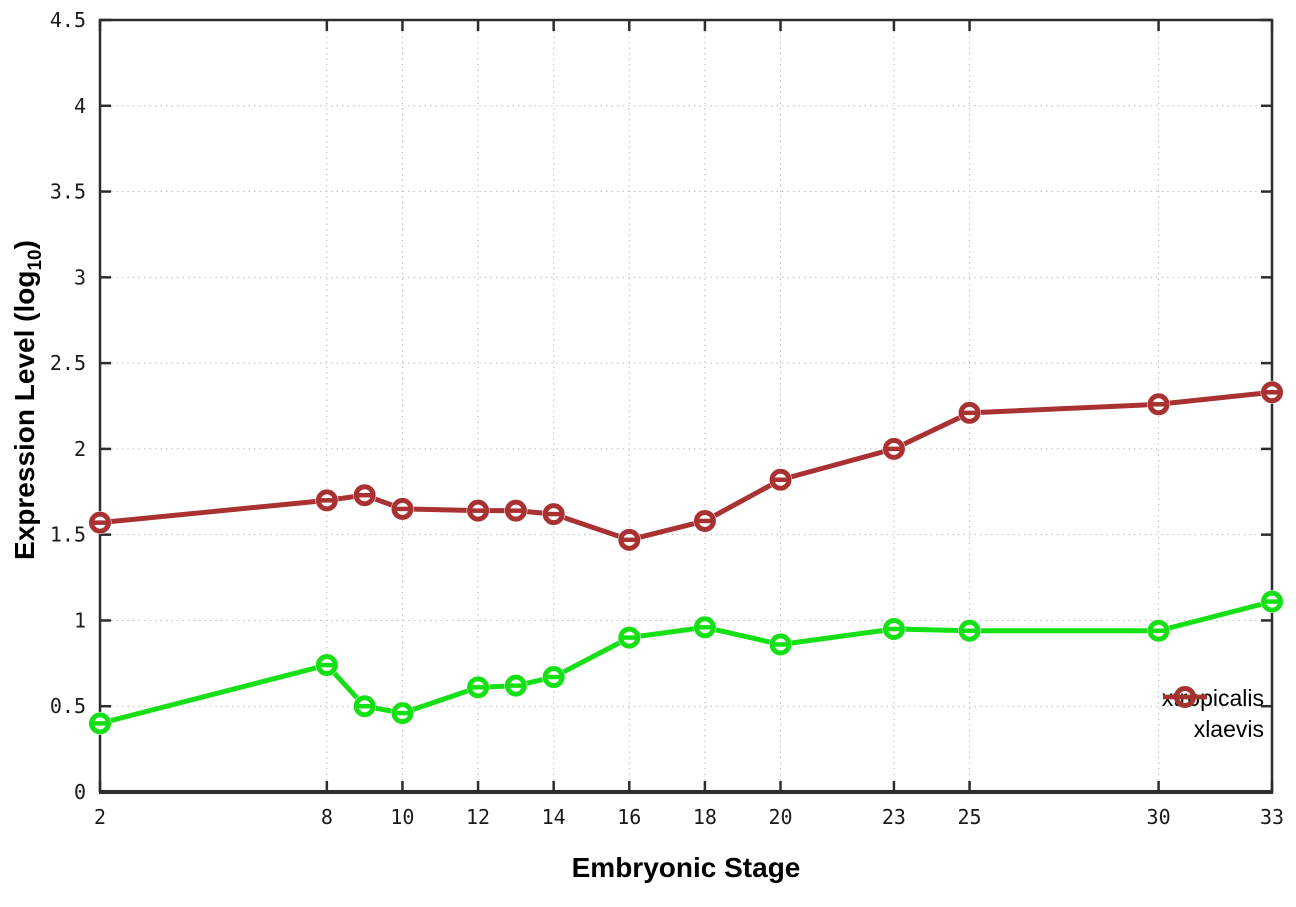  Describe the element at coordinates (80, 620) in the screenshot. I see `y-tick-label: 1` at that location.